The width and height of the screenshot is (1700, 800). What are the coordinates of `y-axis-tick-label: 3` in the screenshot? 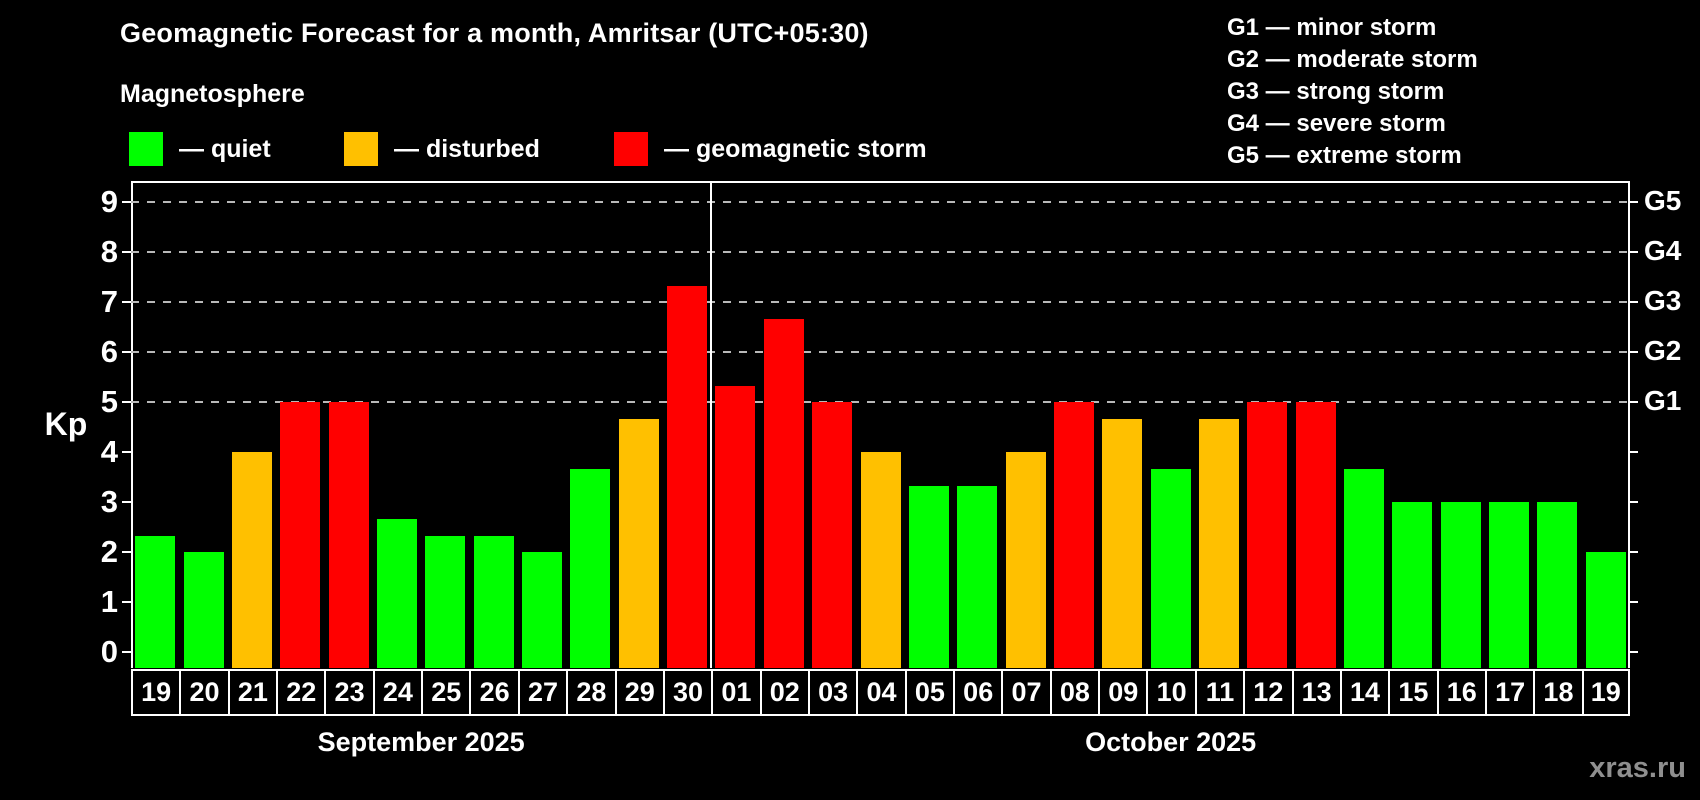 It's located at (109, 501).